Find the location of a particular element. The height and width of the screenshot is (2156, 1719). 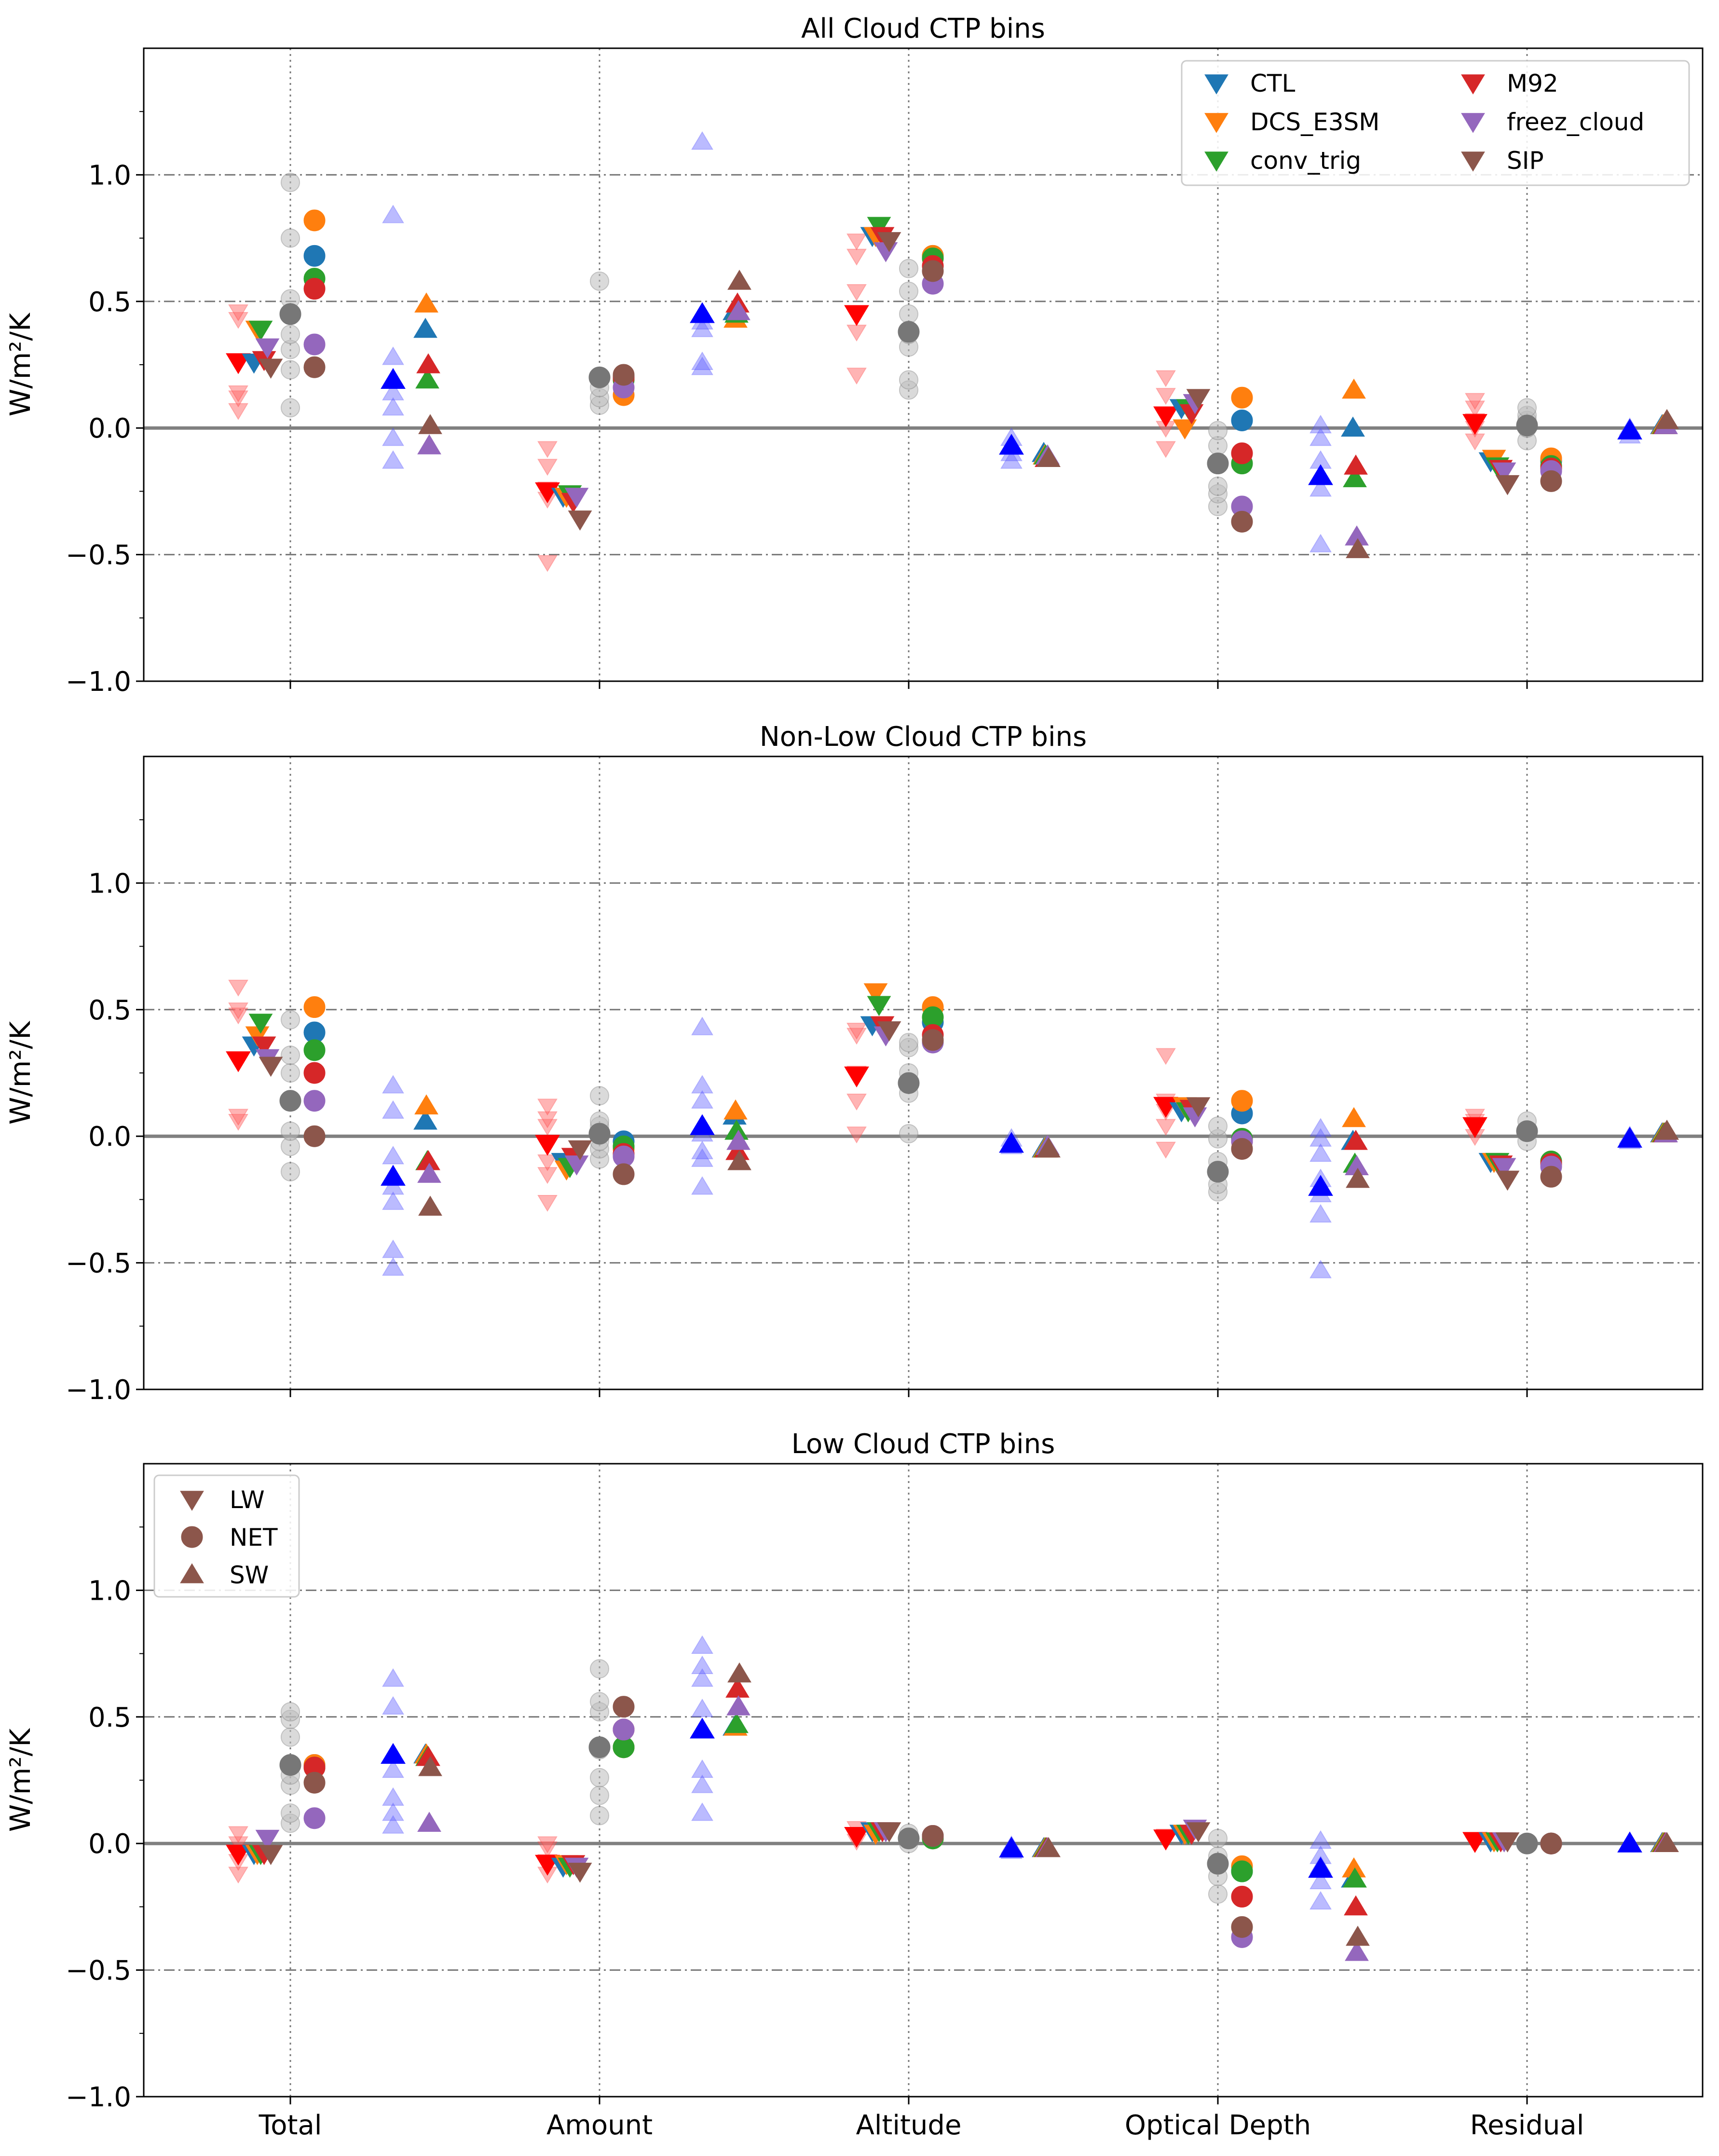

legend-marker-lw is located at coordinates (192, 1501).